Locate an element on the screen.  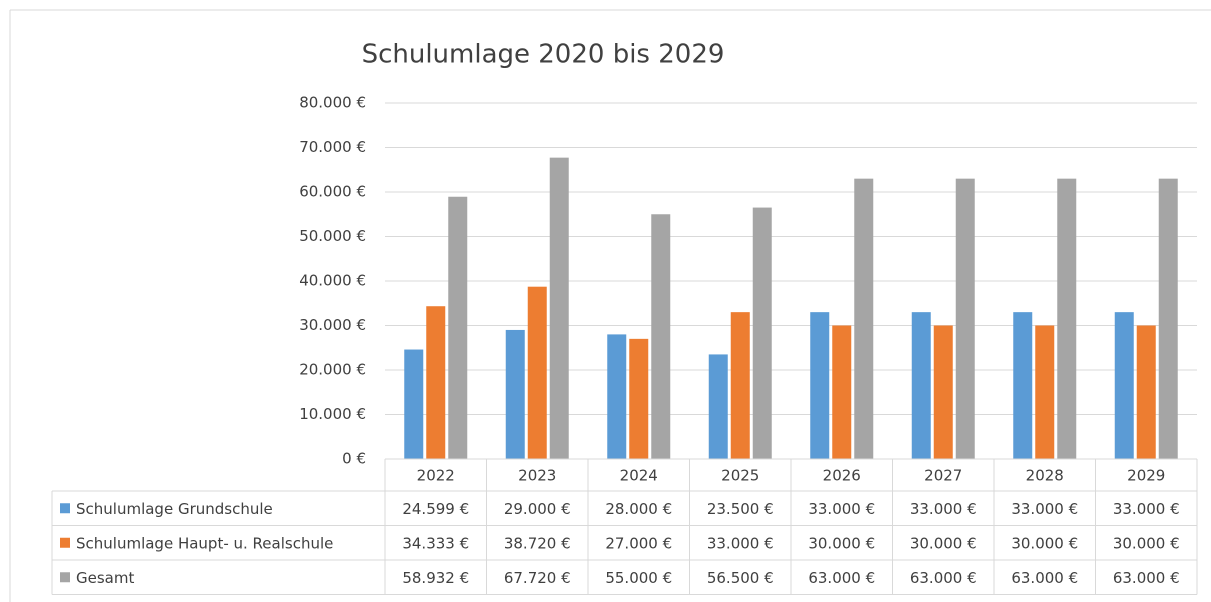
x-tick-label: 2028 is located at coordinates (1045, 476).